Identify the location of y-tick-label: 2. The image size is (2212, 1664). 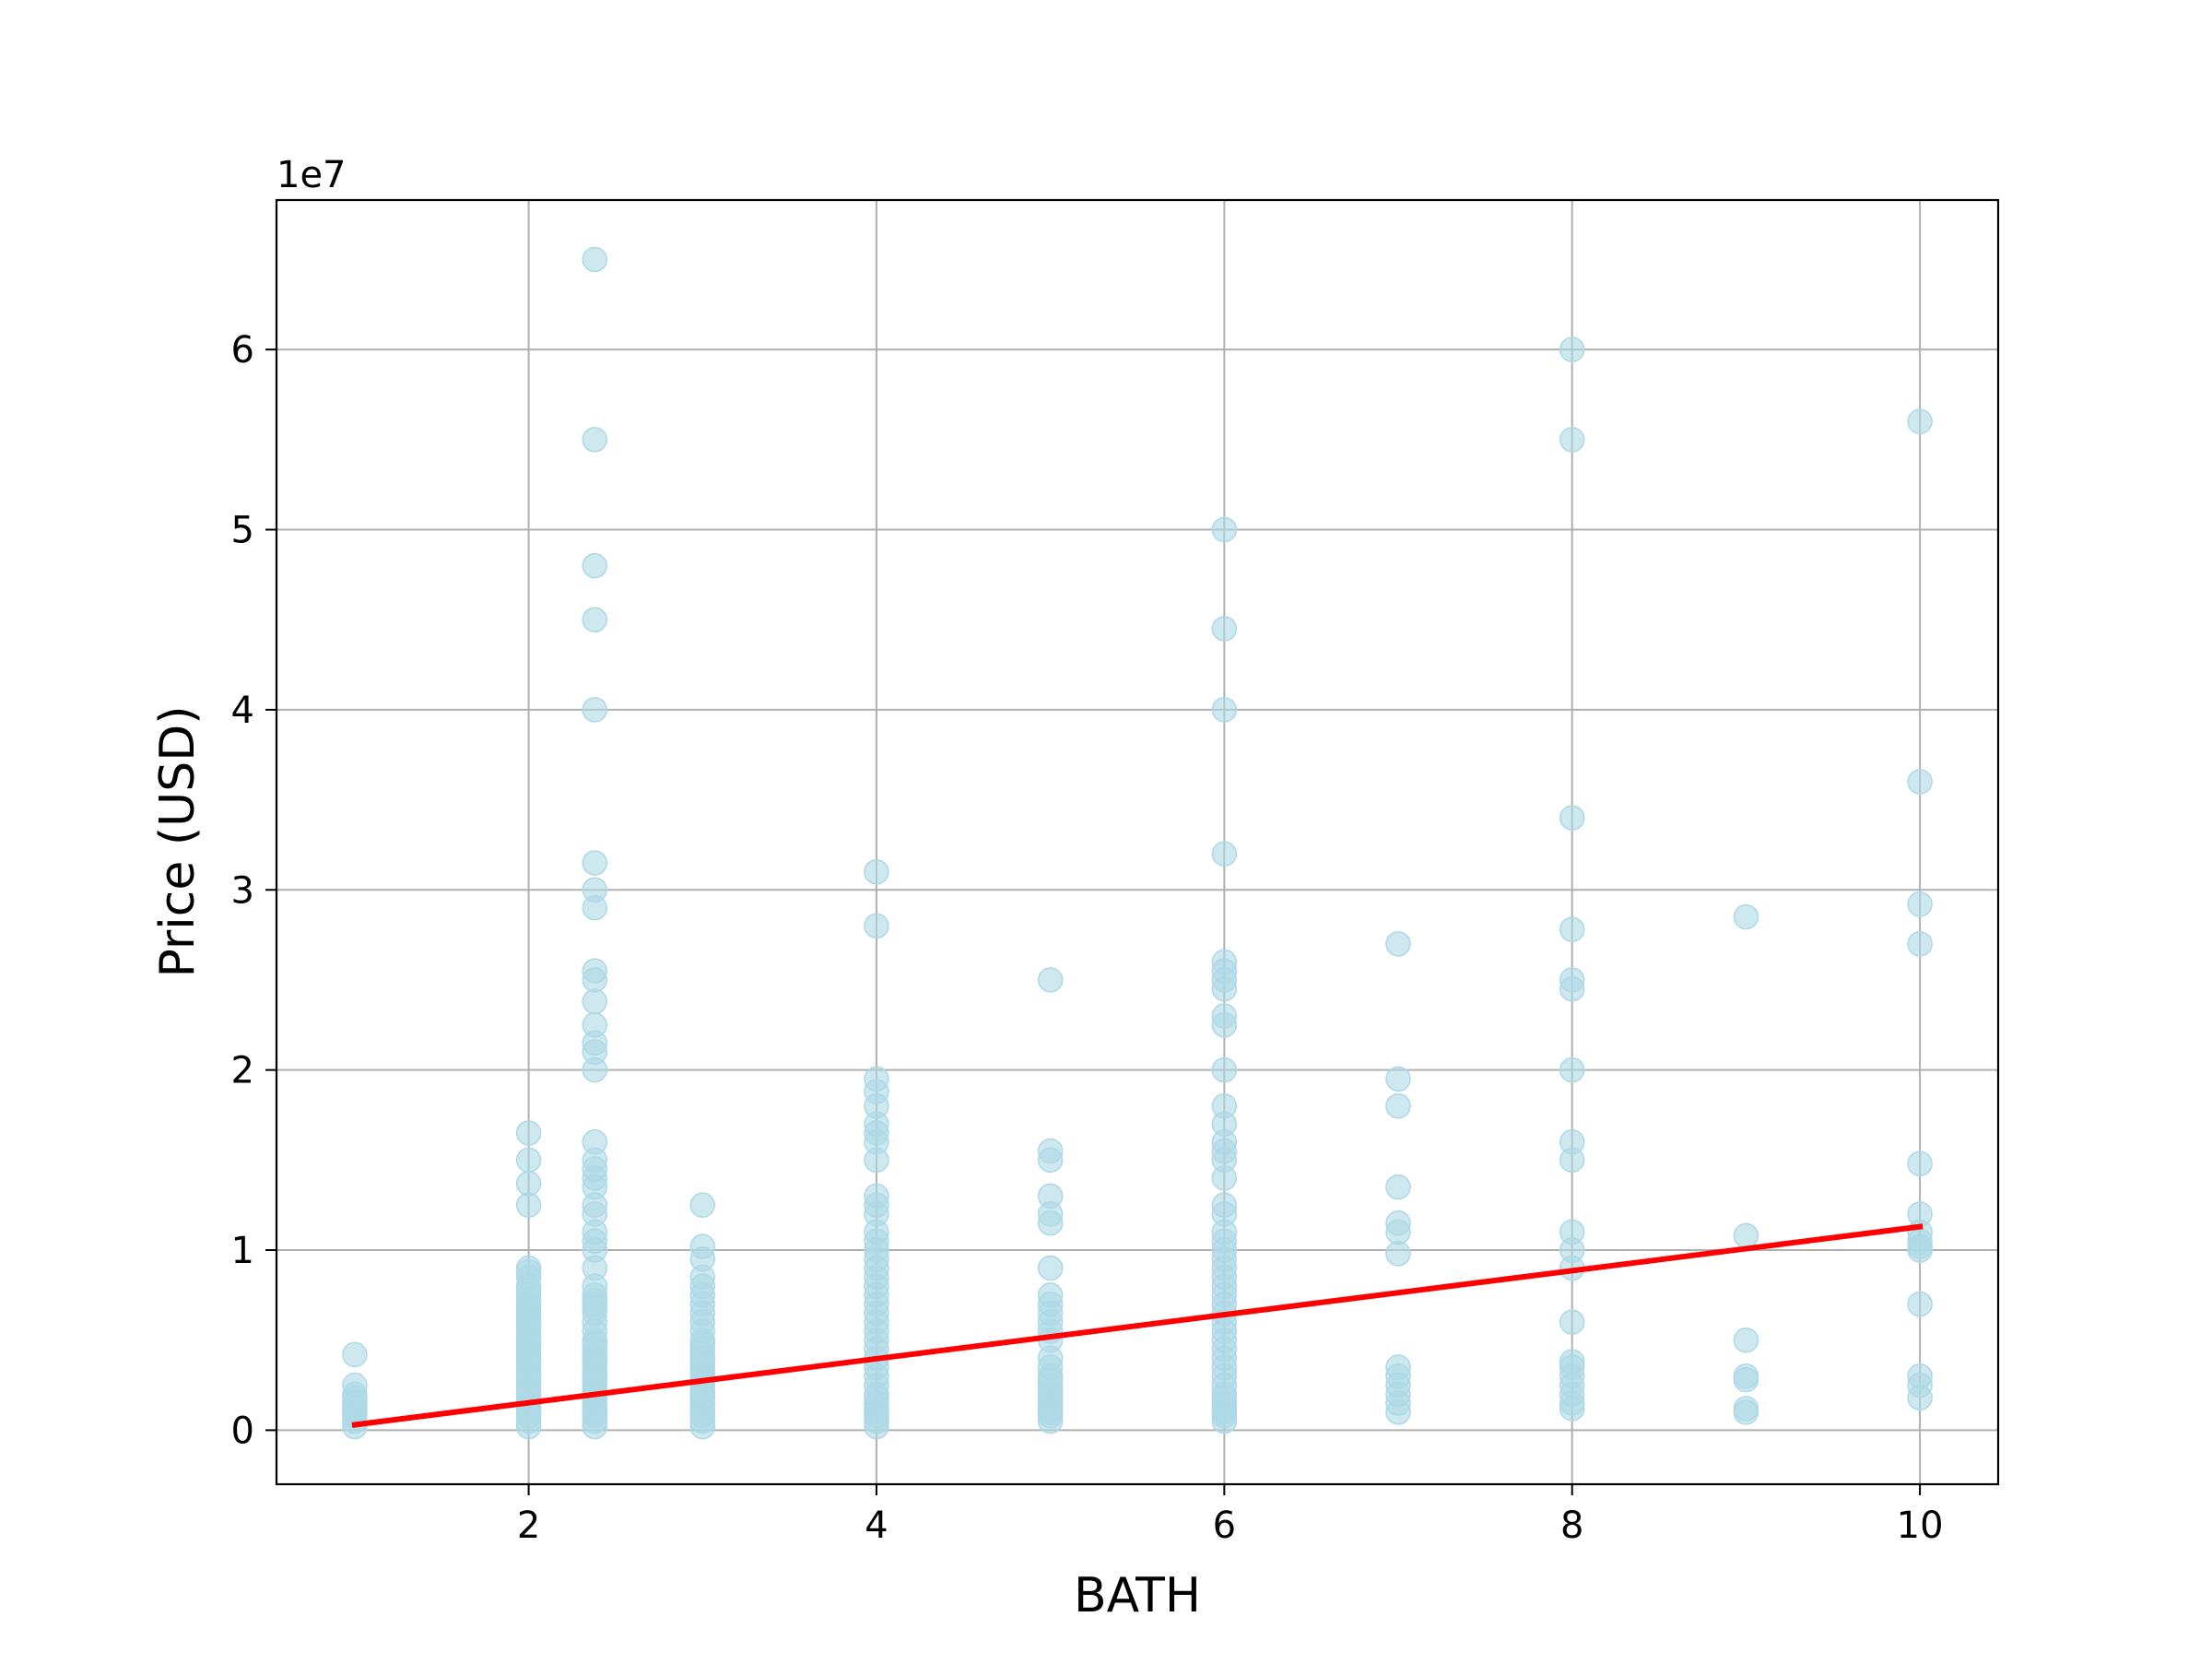
(242, 1071).